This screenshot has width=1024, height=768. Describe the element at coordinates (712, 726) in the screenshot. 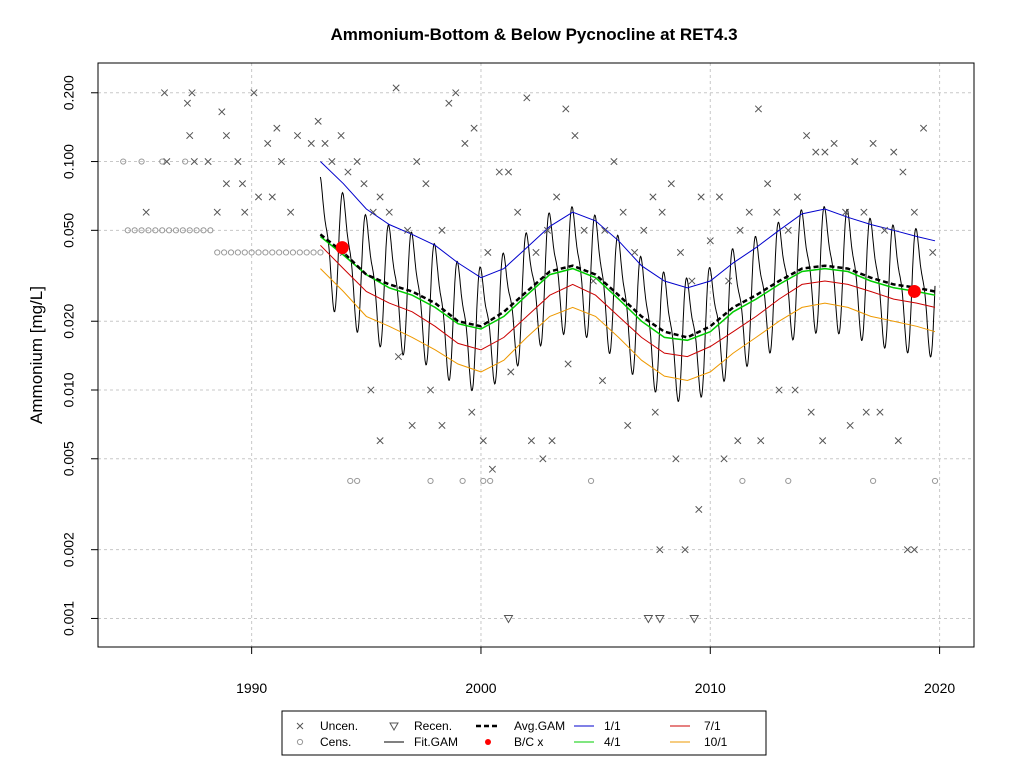

I see `legend-label: 7/1` at that location.